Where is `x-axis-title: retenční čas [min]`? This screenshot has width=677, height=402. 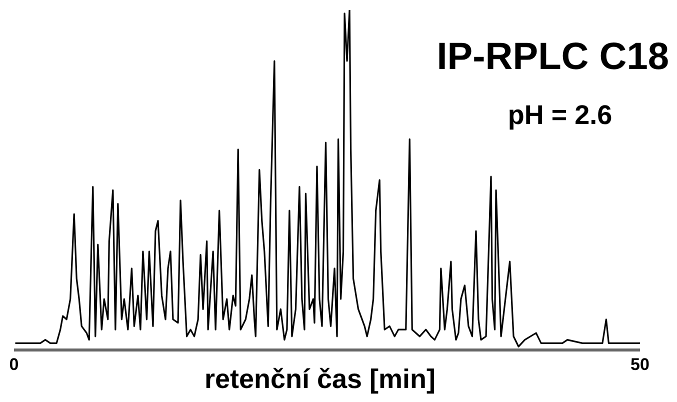
x-axis-title: retenční čas [min] is located at coordinates (320, 379).